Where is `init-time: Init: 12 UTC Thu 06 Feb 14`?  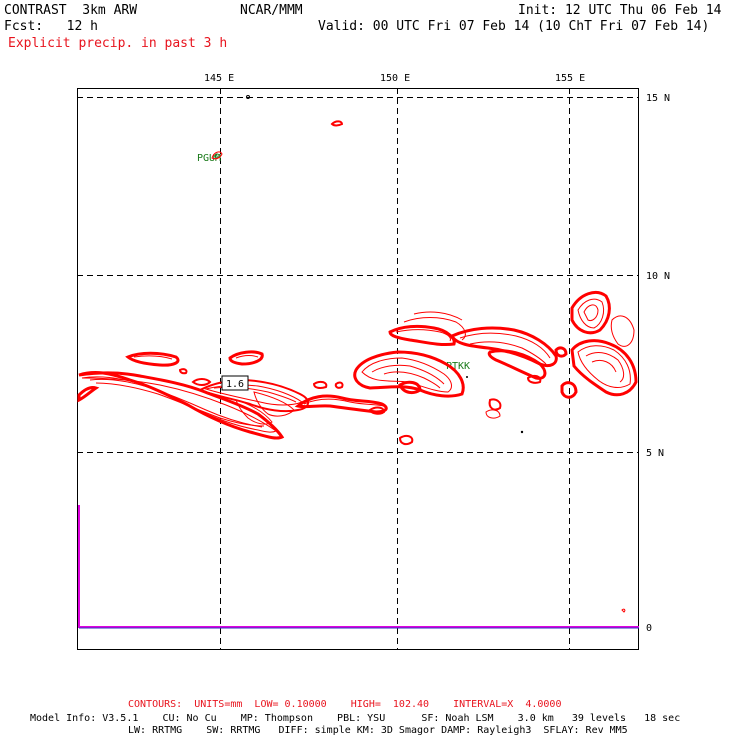
init-time: Init: 12 UTC Thu 06 Feb 14 is located at coordinates (620, 10).